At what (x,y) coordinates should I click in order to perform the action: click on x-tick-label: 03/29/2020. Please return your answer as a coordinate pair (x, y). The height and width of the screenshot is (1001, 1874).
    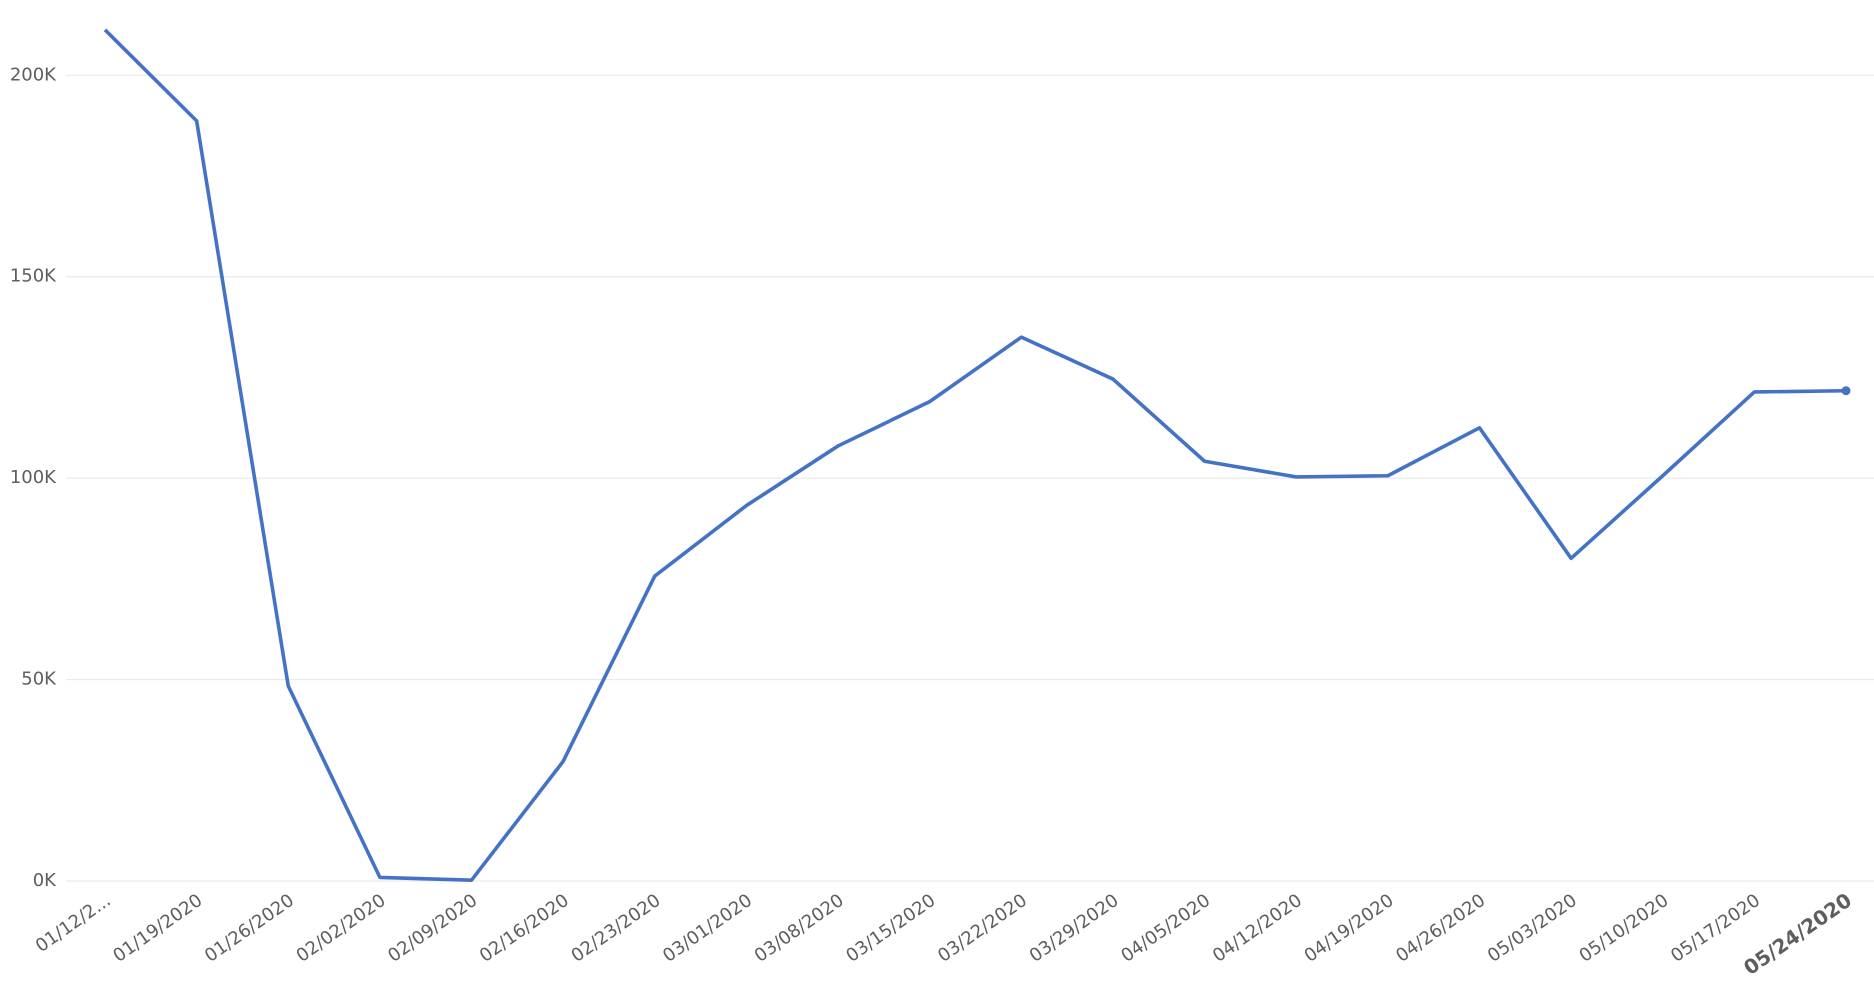
    Looking at the image, I should click on (1074, 928).